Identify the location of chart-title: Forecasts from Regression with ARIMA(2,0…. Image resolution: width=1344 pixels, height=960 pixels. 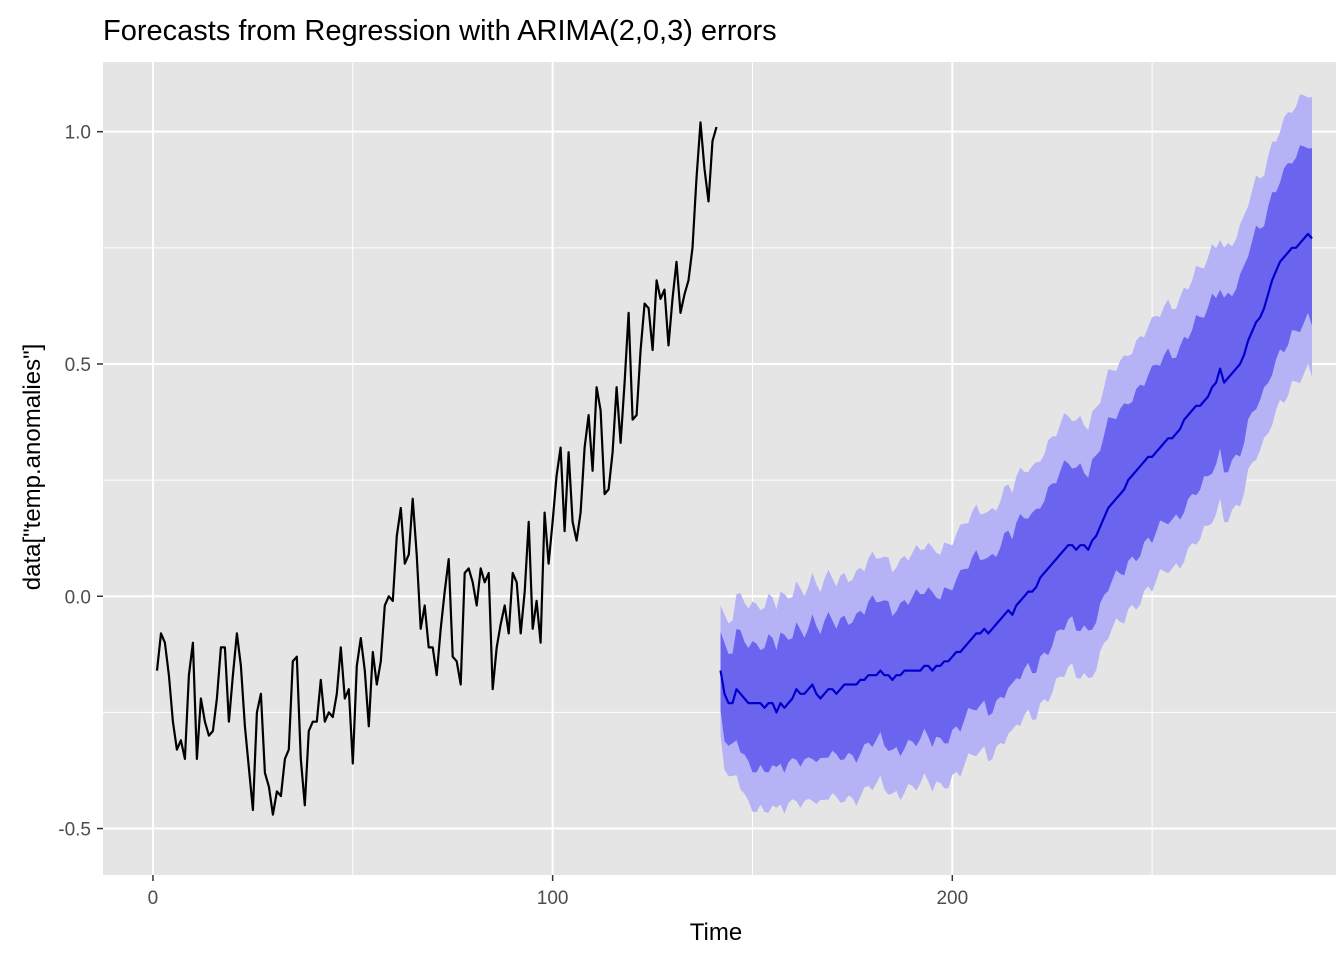
(440, 31).